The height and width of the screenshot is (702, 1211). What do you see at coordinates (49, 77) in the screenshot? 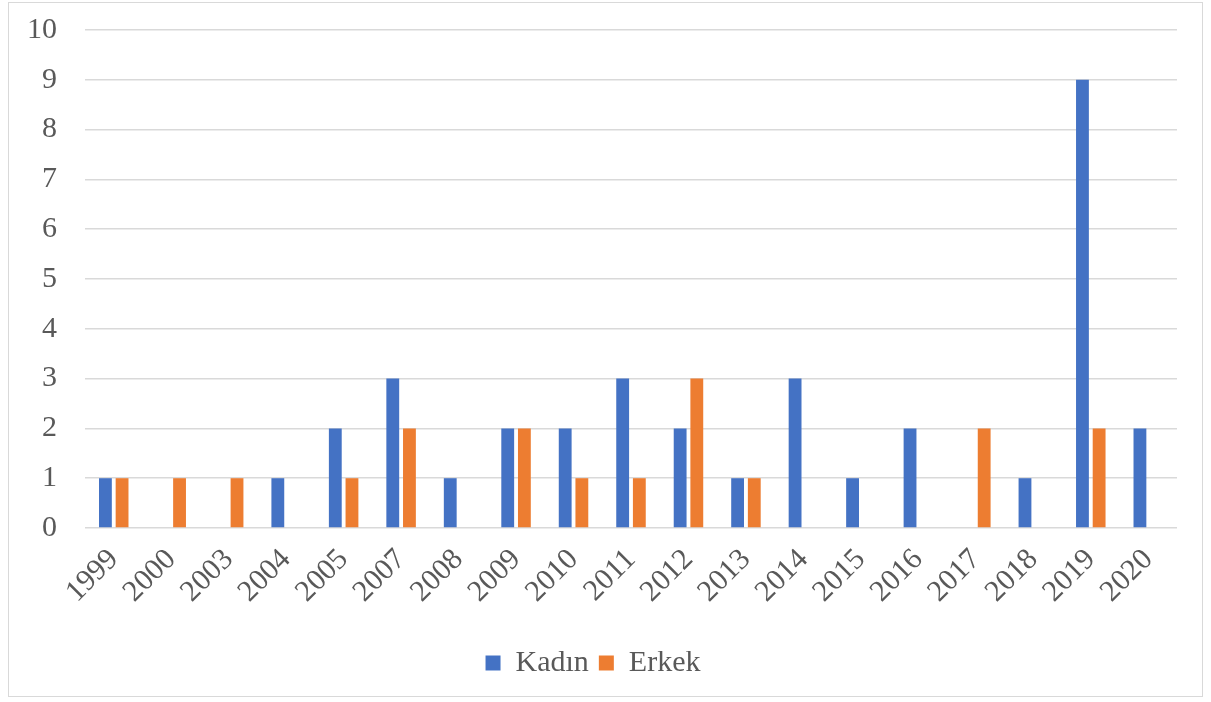
I see `y-tick-label: 9` at bounding box center [49, 77].